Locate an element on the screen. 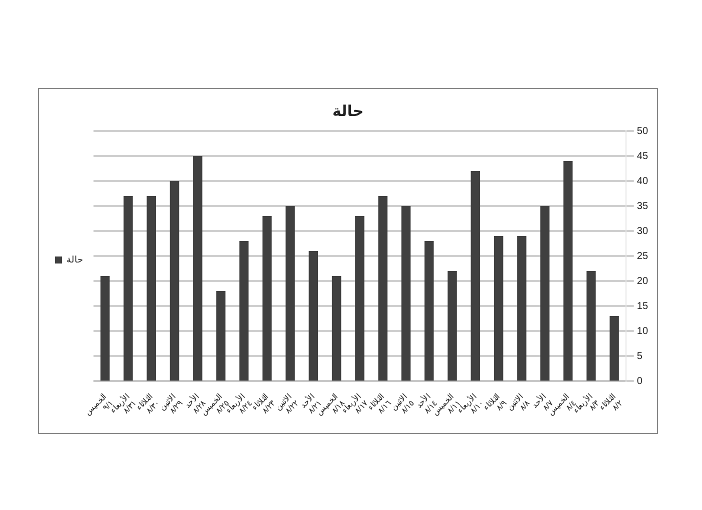  y-tick-label: 45 is located at coordinates (642, 156).